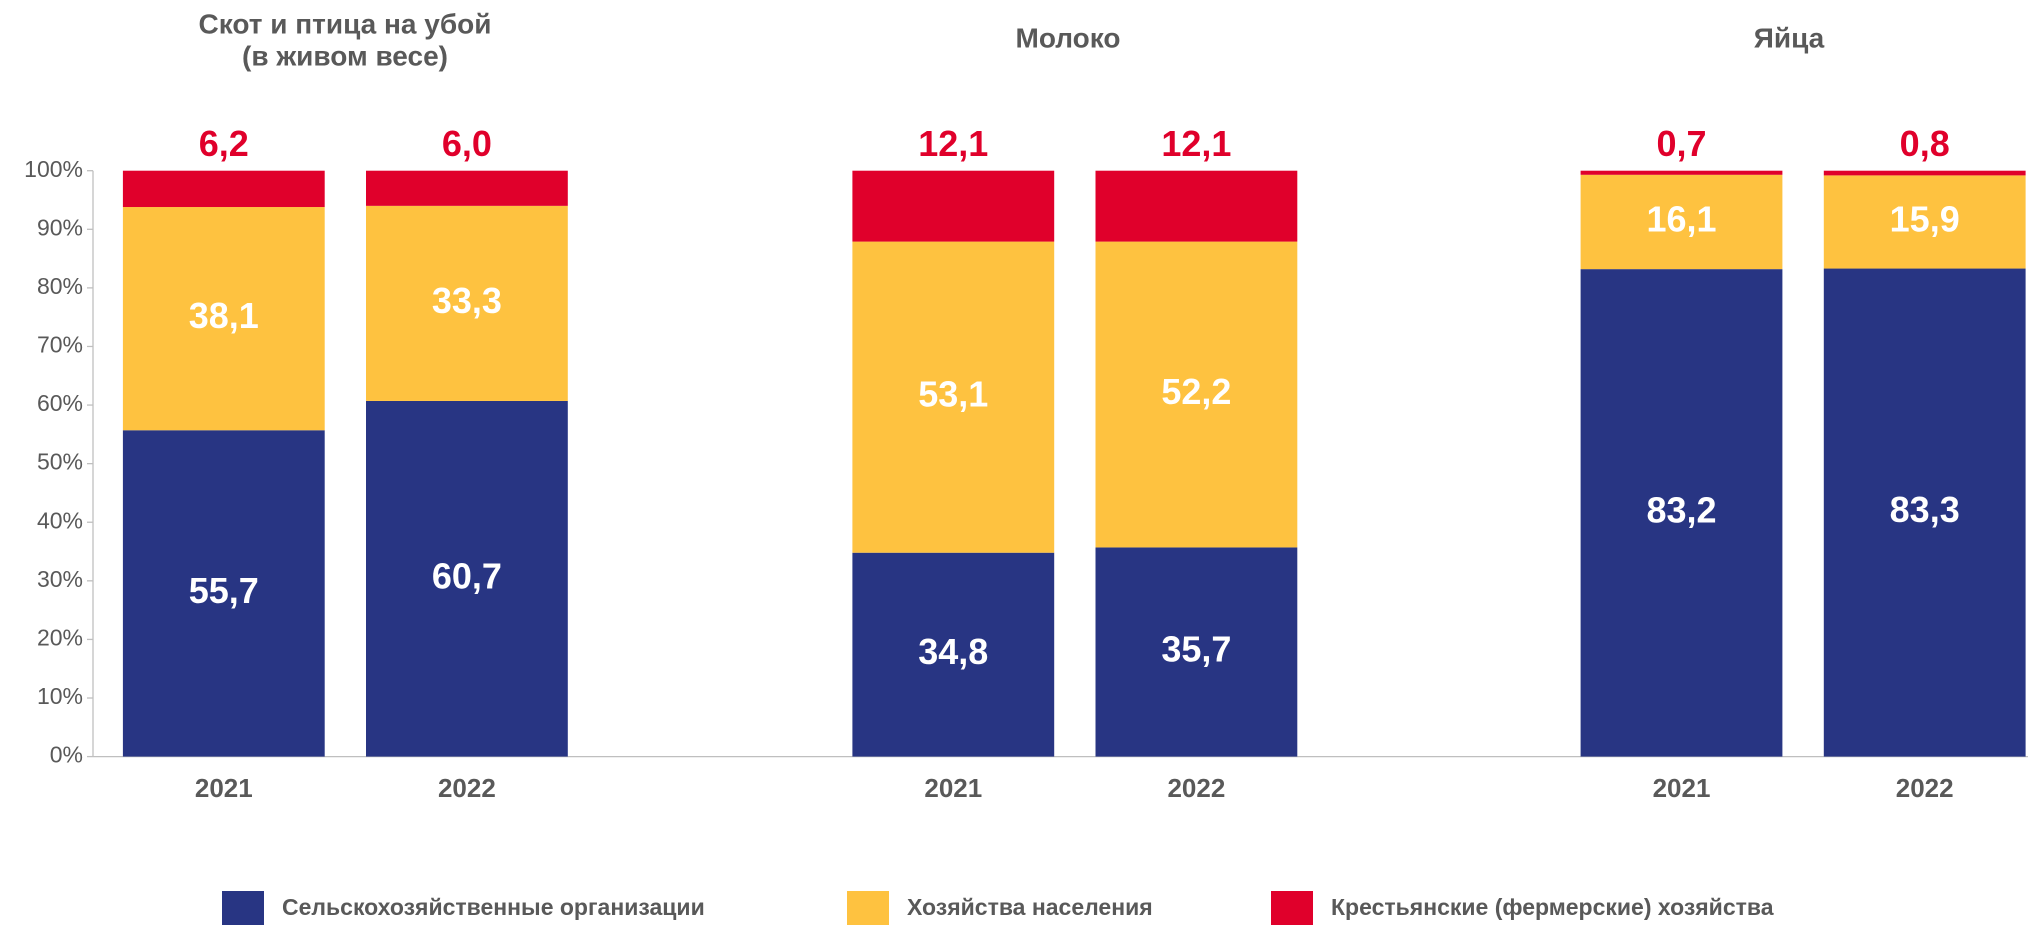 The width and height of the screenshot is (2028, 925). What do you see at coordinates (467, 300) in the screenshot?
I see `data-label: 33,3` at bounding box center [467, 300].